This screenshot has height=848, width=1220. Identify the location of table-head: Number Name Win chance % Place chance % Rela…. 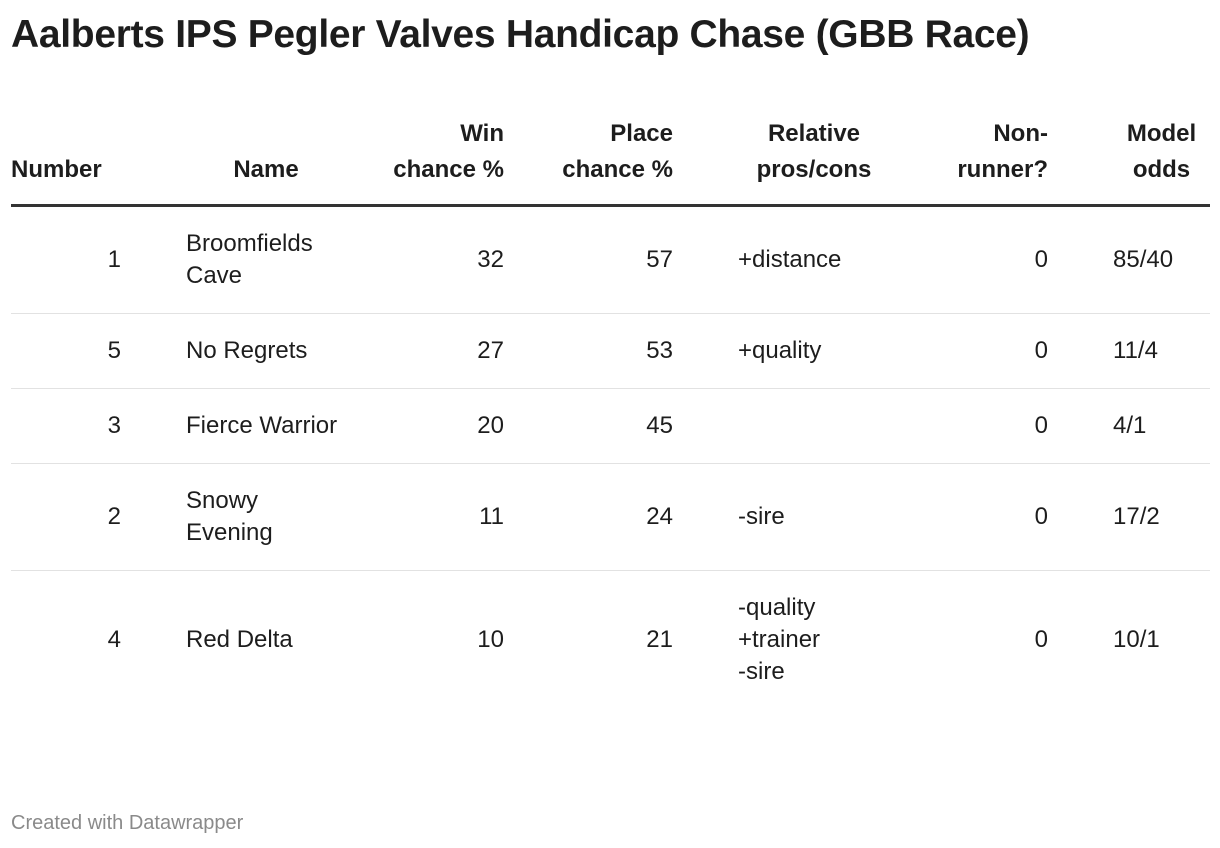
(610, 161).